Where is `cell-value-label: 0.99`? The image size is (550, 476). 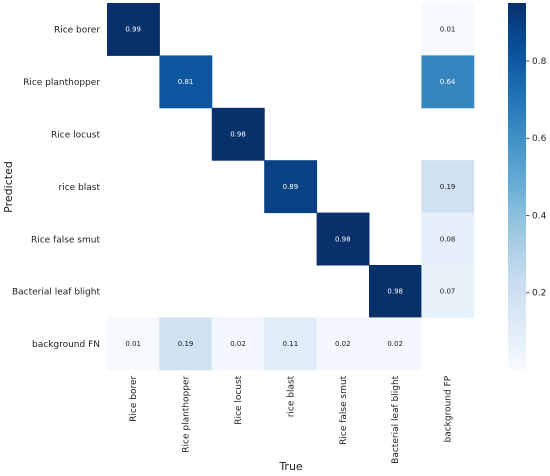 cell-value-label: 0.99 is located at coordinates (133, 30).